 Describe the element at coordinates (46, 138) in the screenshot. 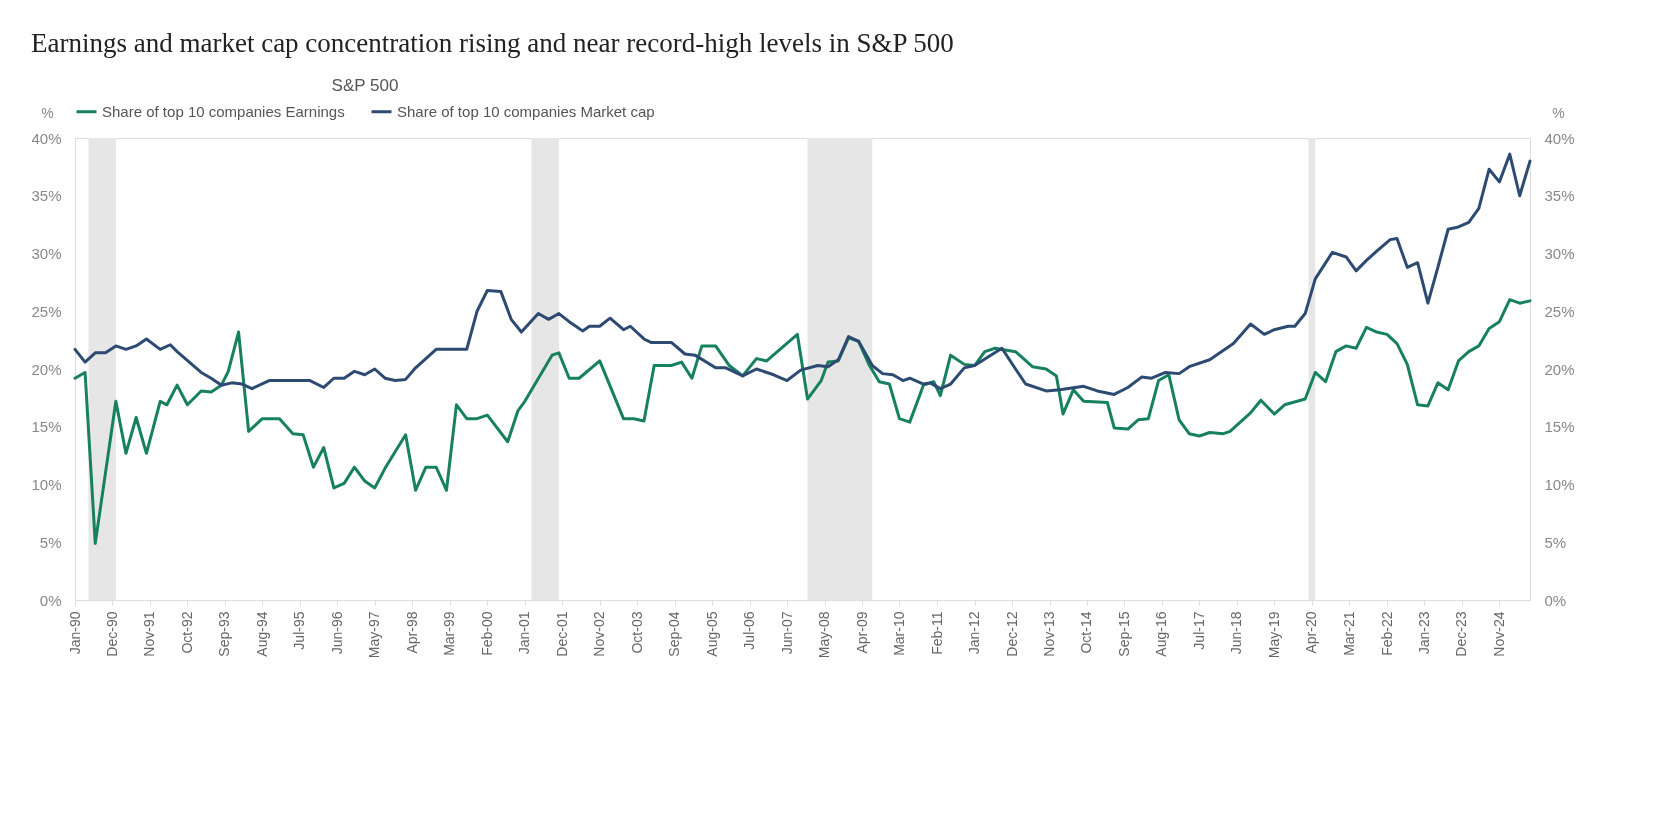

I see `y-tick-label: 40%` at that location.